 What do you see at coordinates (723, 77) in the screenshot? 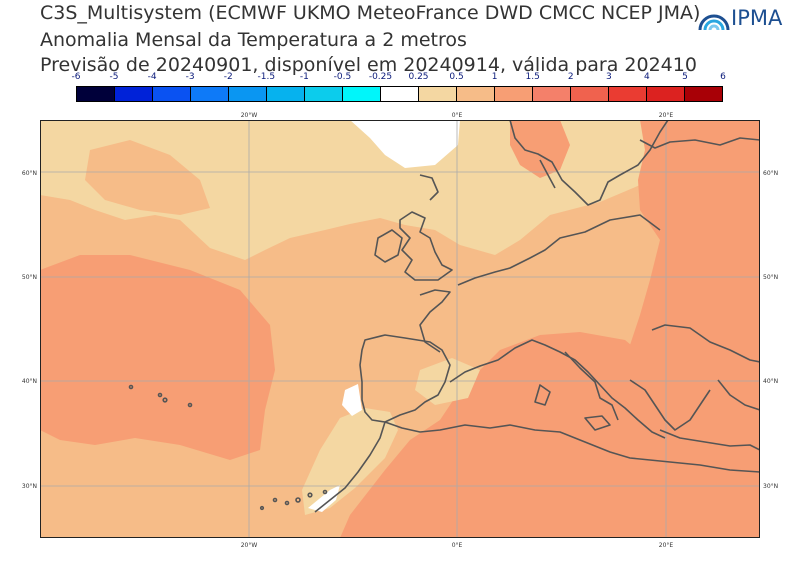
I see `colorbar-label: 6` at bounding box center [723, 77].